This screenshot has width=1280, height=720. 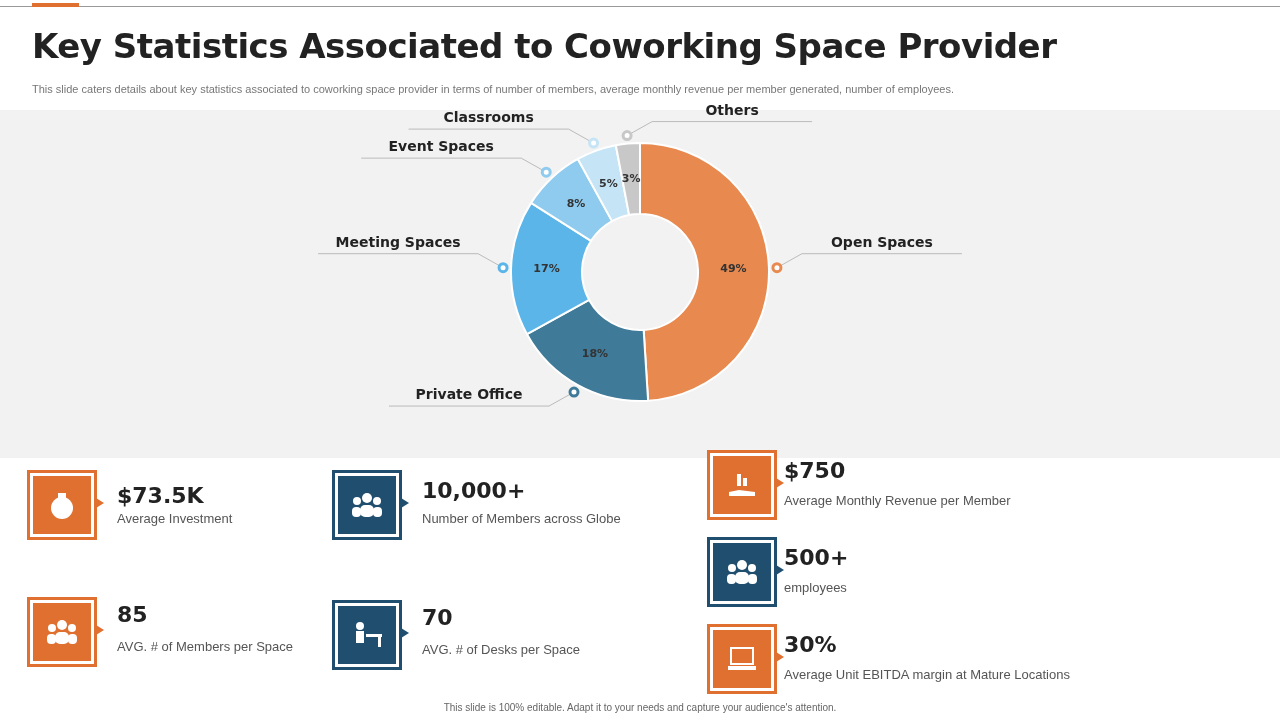 What do you see at coordinates (132, 614) in the screenshot?
I see `text: 85` at bounding box center [132, 614].